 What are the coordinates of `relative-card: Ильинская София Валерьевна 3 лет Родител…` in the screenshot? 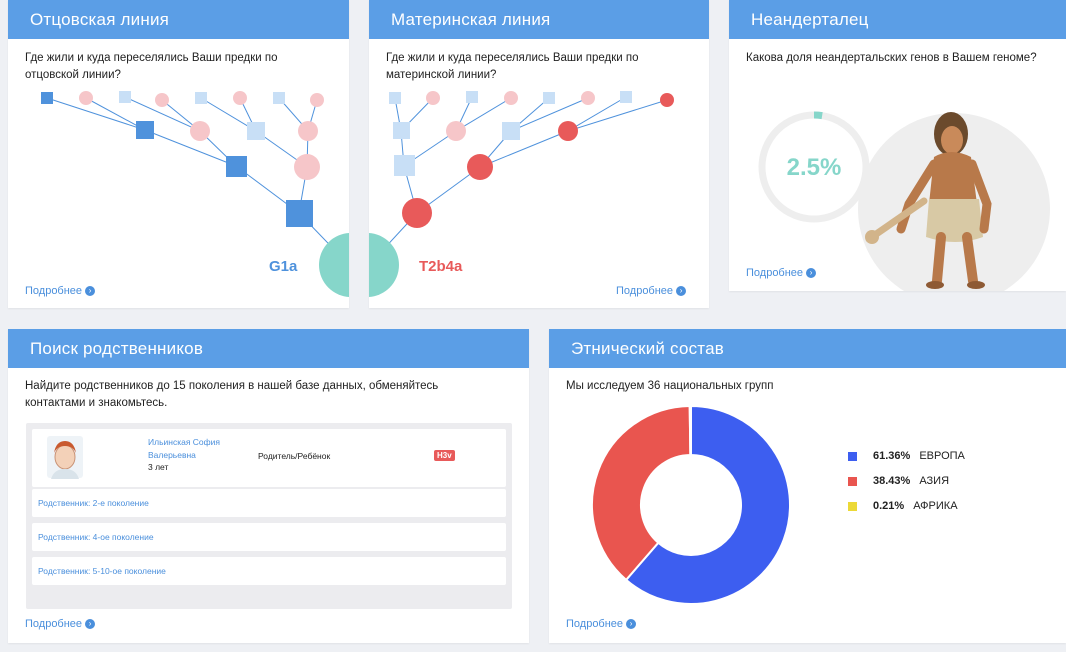 It's located at (269, 458).